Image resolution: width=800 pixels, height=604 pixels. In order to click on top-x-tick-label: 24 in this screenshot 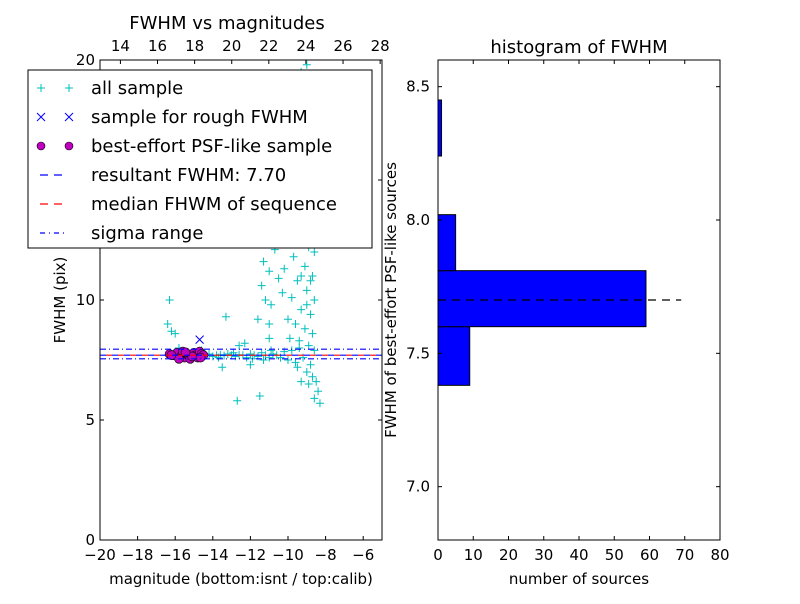, I will do `click(305, 46)`.